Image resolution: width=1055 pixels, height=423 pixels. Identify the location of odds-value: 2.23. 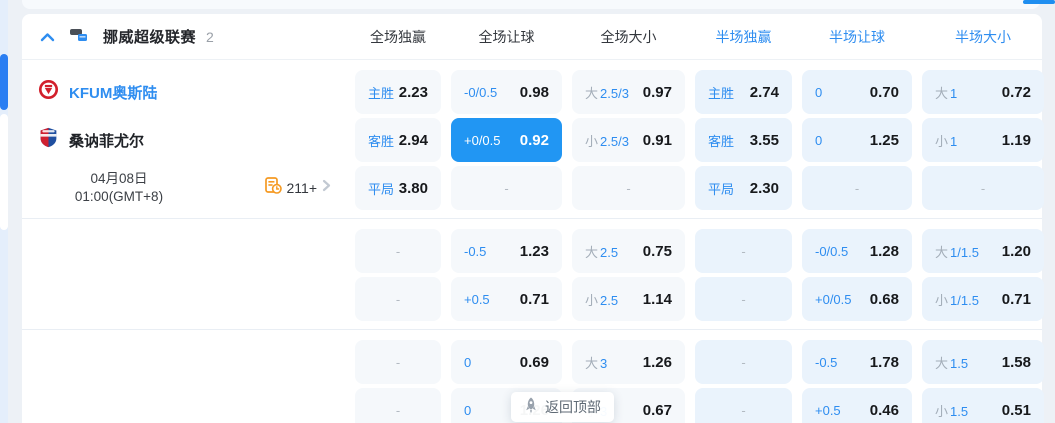
(413, 92).